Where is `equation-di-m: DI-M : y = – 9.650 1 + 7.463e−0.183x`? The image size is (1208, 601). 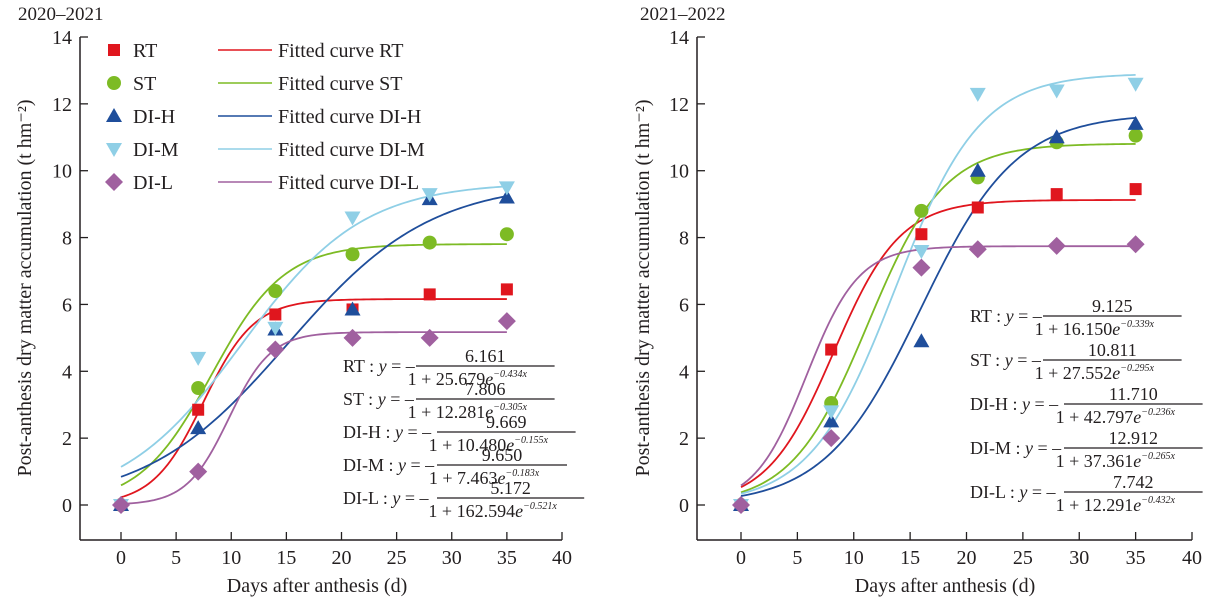 equation-di-m: DI-M : y = – 9.650 1 + 7.463e−0.183x is located at coordinates (455, 466).